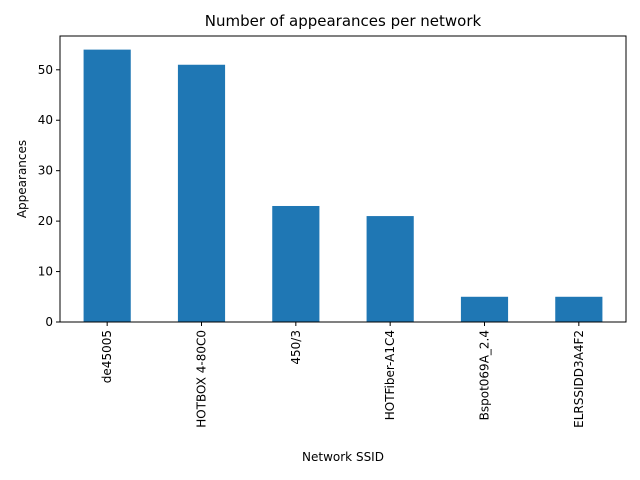 The height and width of the screenshot is (480, 640). What do you see at coordinates (202, 379) in the screenshot?
I see `x-tick-label: HOTBOX 4-80C0` at bounding box center [202, 379].